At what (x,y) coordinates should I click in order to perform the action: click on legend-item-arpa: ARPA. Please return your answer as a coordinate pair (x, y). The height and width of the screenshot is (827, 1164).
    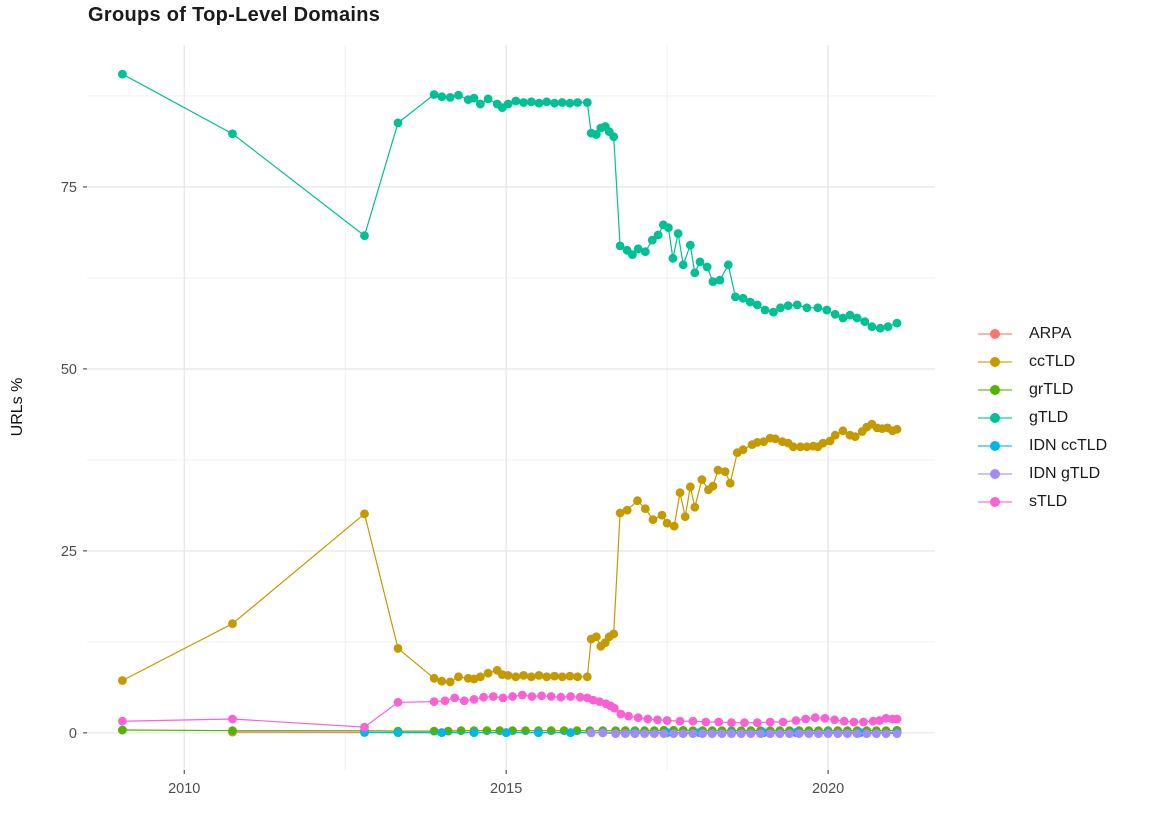
    Looking at the image, I should click on (1042, 334).